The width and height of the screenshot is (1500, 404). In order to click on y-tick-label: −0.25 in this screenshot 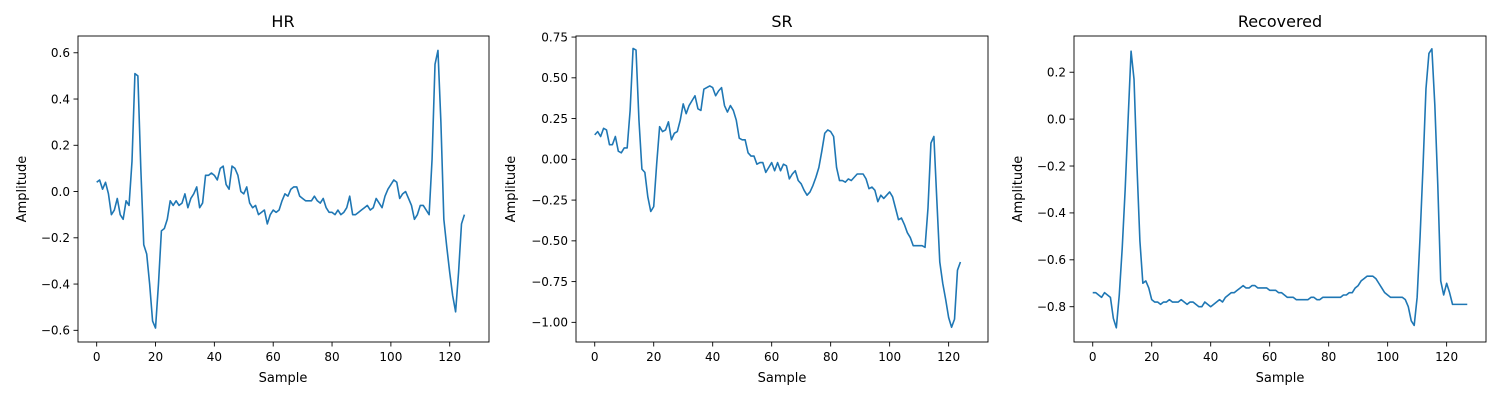, I will do `click(549, 200)`.